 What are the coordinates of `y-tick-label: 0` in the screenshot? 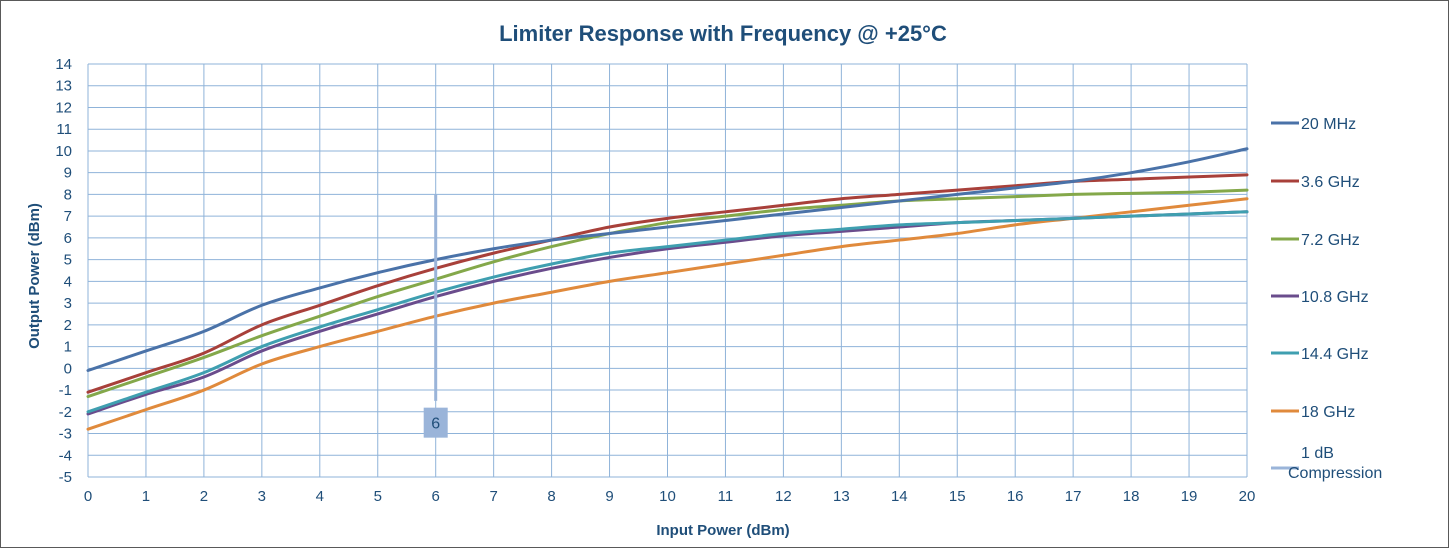 It's located at (68, 368).